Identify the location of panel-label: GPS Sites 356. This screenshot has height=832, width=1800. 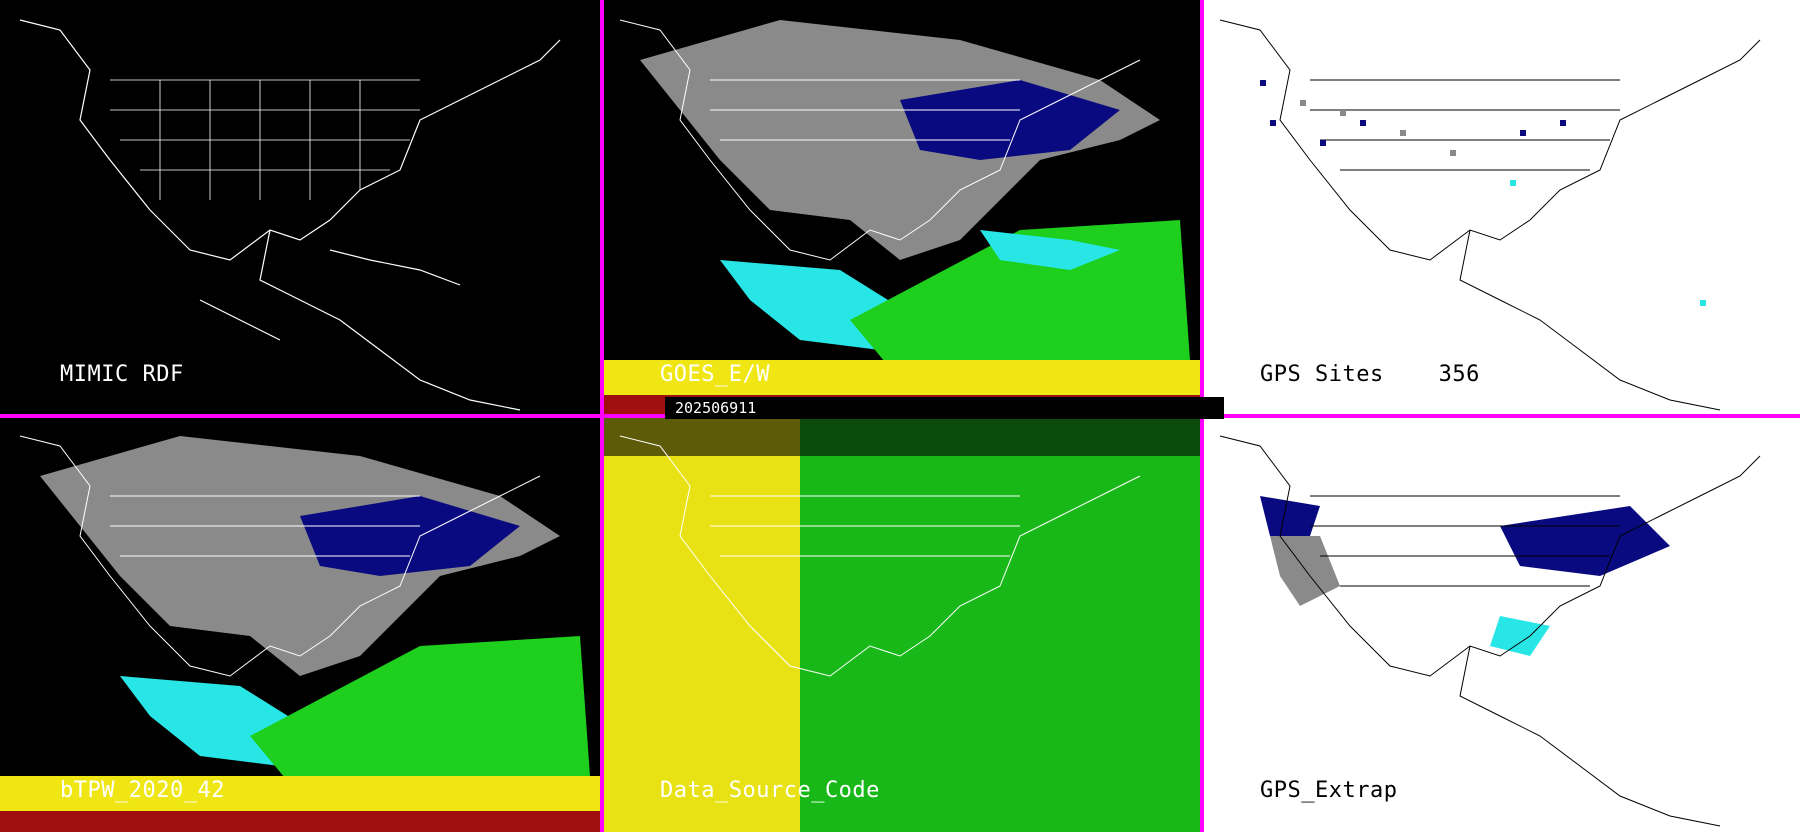
(1370, 374).